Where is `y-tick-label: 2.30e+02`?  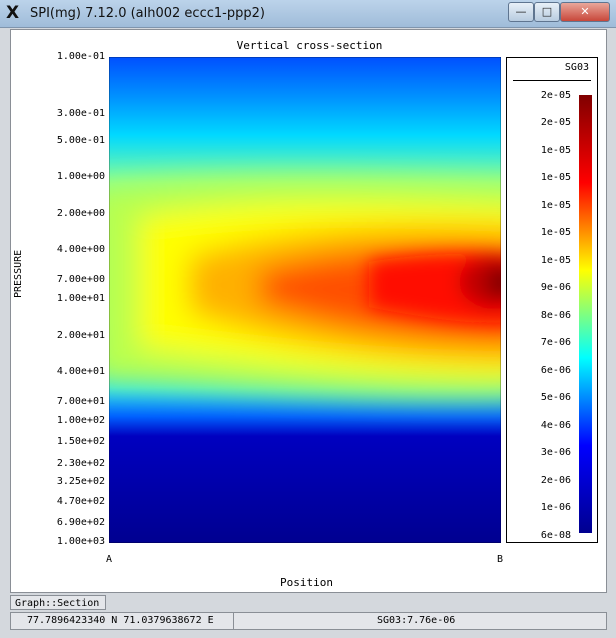 y-tick-label: 2.30e+02 is located at coordinates (80, 463).